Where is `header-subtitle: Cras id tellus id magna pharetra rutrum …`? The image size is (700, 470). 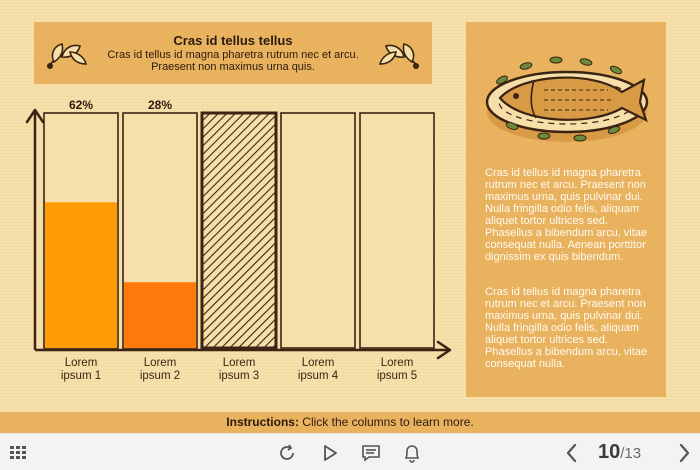
header-subtitle: Cras id tellus id magna pharetra rutrum … is located at coordinates (233, 61).